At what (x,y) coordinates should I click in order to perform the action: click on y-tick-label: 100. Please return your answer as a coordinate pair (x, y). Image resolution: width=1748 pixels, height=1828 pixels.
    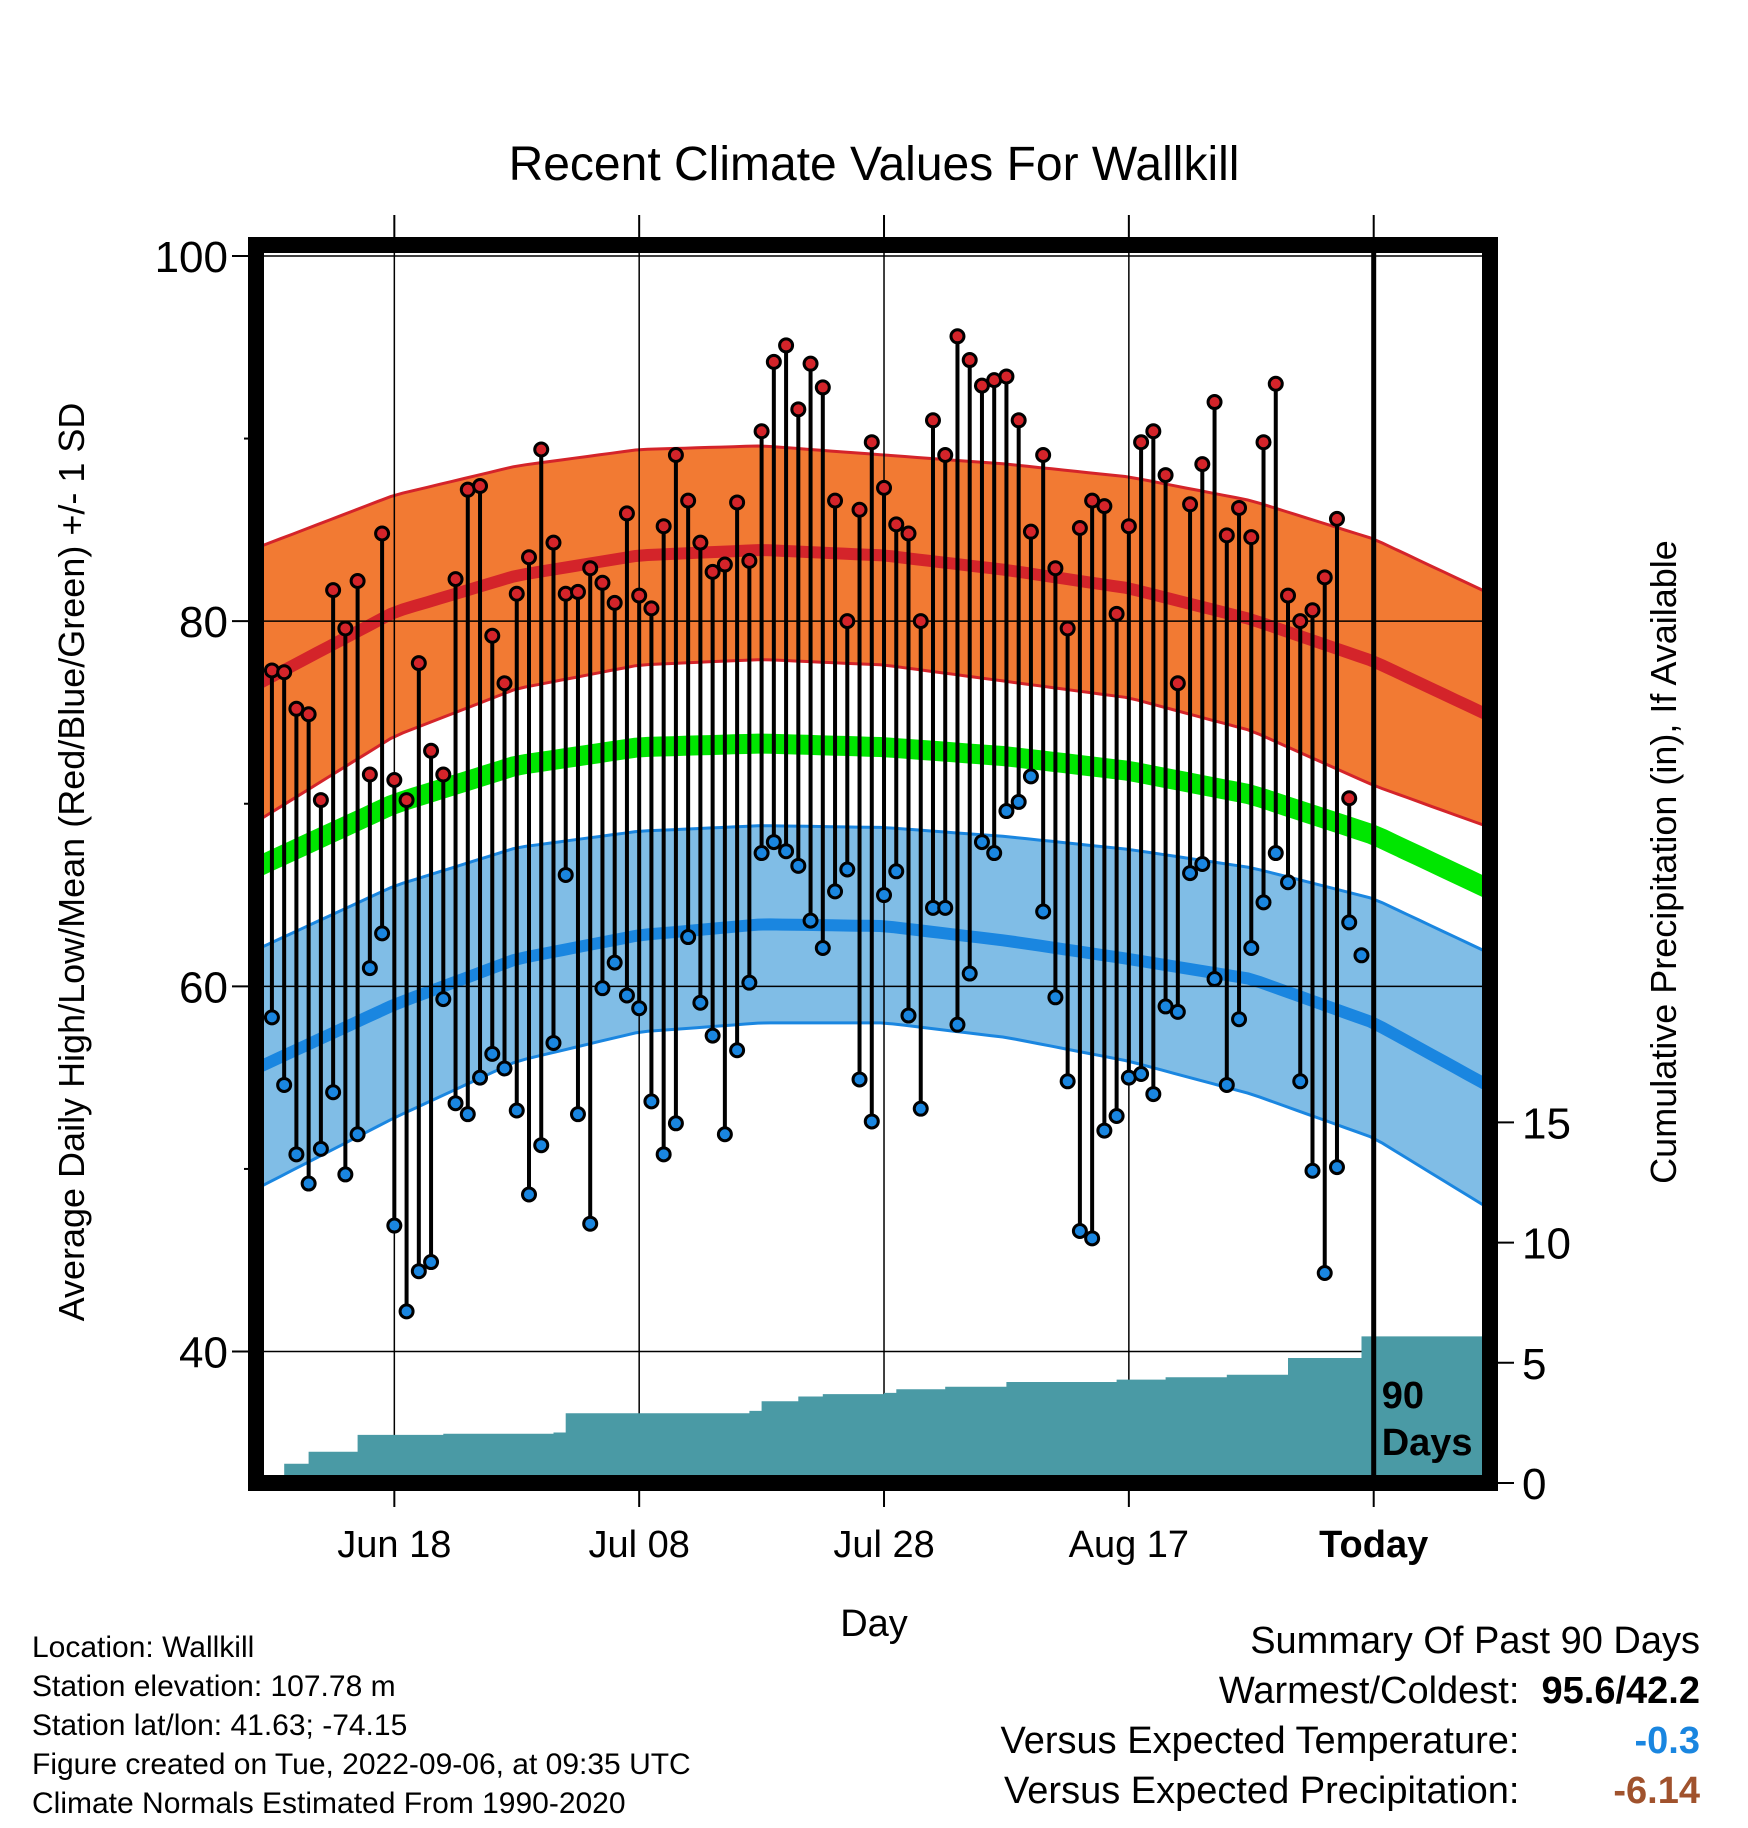
    Looking at the image, I should click on (191, 257).